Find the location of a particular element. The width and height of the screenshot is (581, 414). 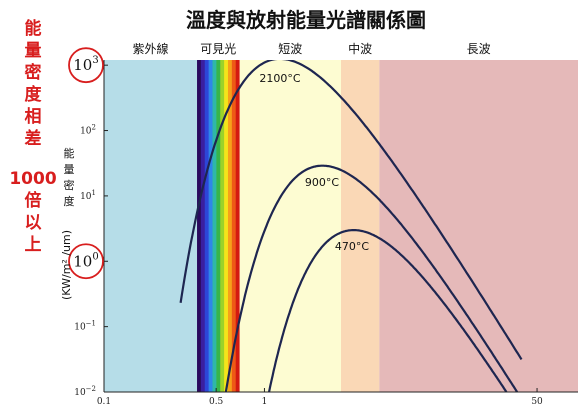

y-tick-base: 10² is located at coordinates (88, 130).